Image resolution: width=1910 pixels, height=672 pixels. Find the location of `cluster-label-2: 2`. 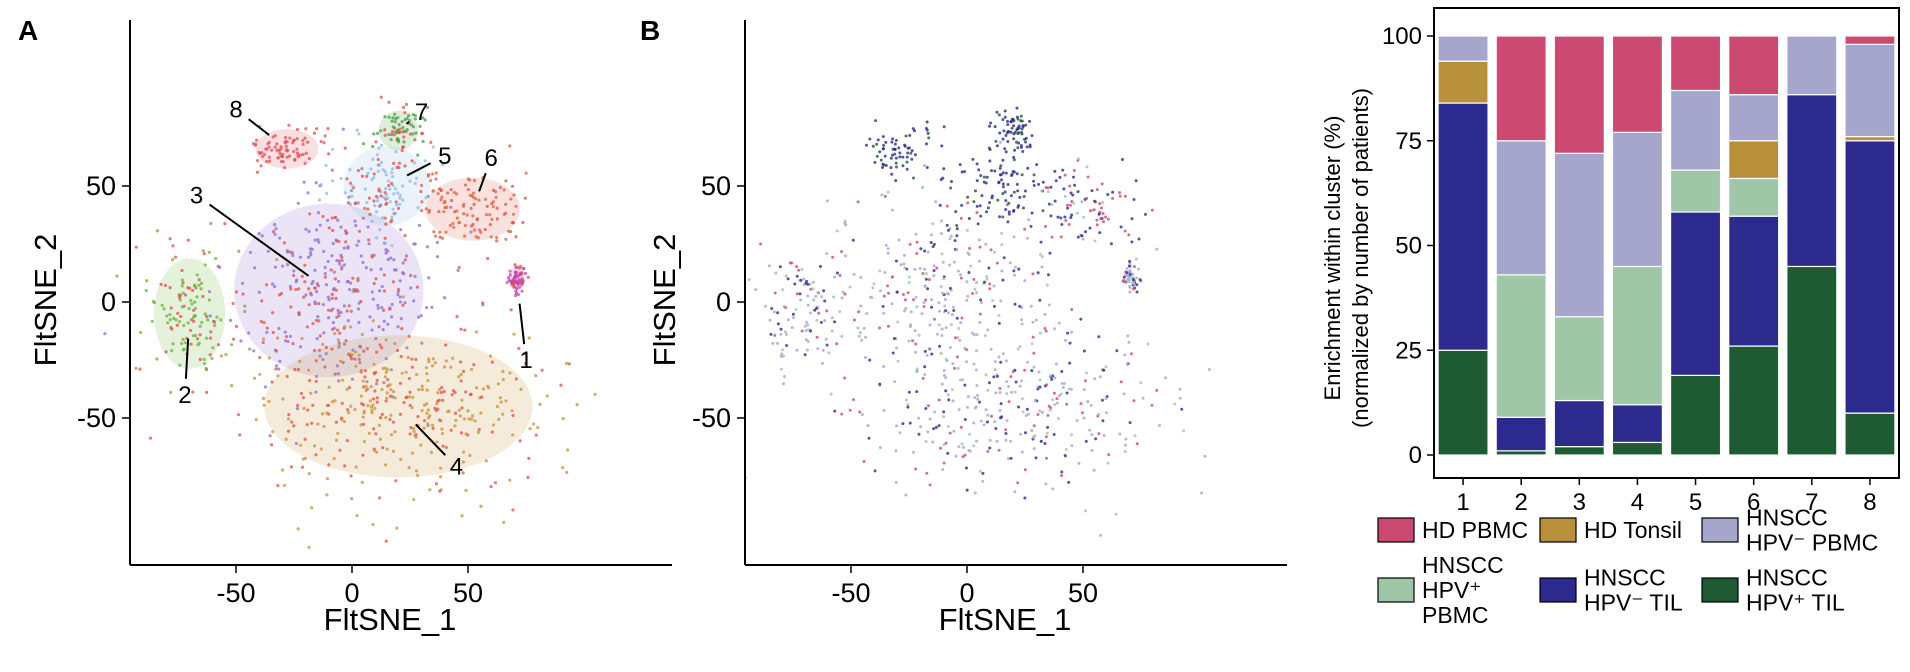

cluster-label-2: 2 is located at coordinates (184, 395).